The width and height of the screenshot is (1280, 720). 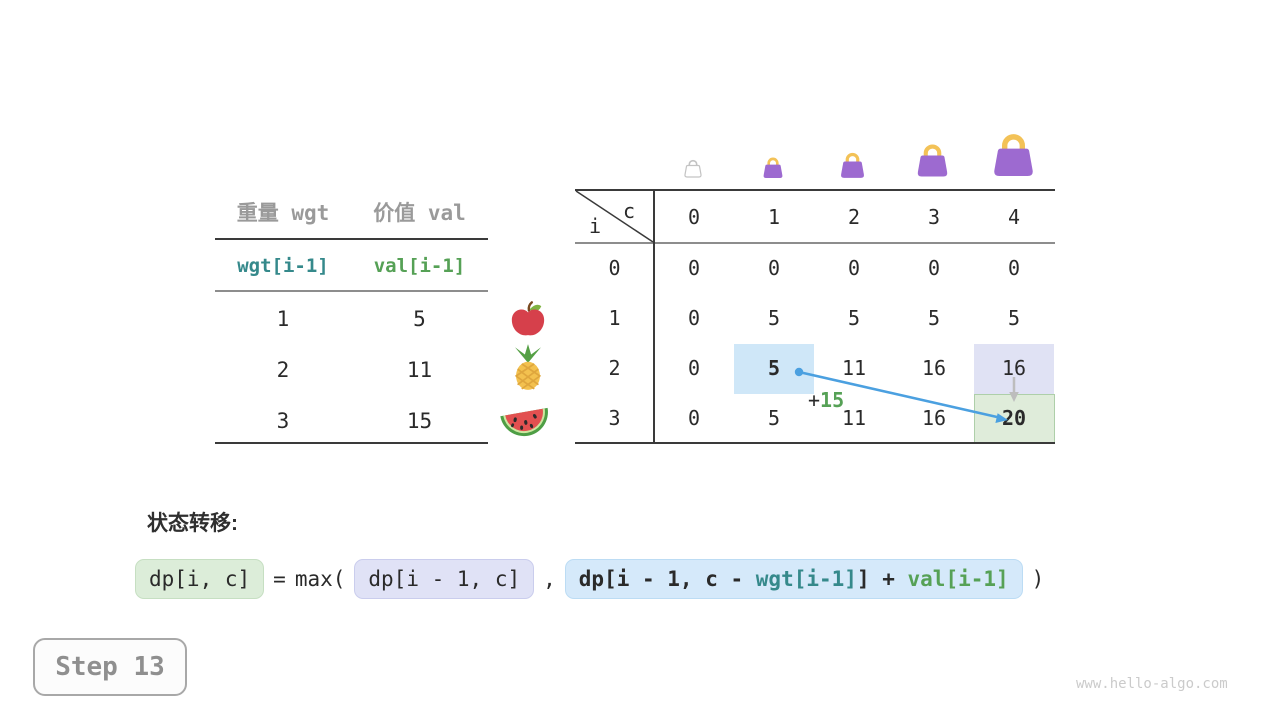 I want to click on formula-lhs-chip: dp[i, c], so click(x=200, y=579).